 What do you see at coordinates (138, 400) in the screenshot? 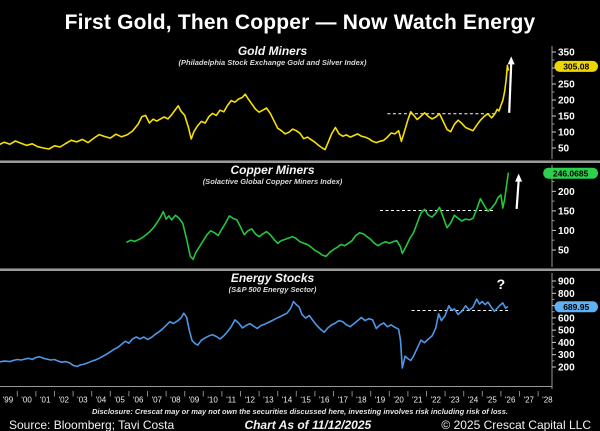
I see `svg-text: '06` at bounding box center [138, 400].